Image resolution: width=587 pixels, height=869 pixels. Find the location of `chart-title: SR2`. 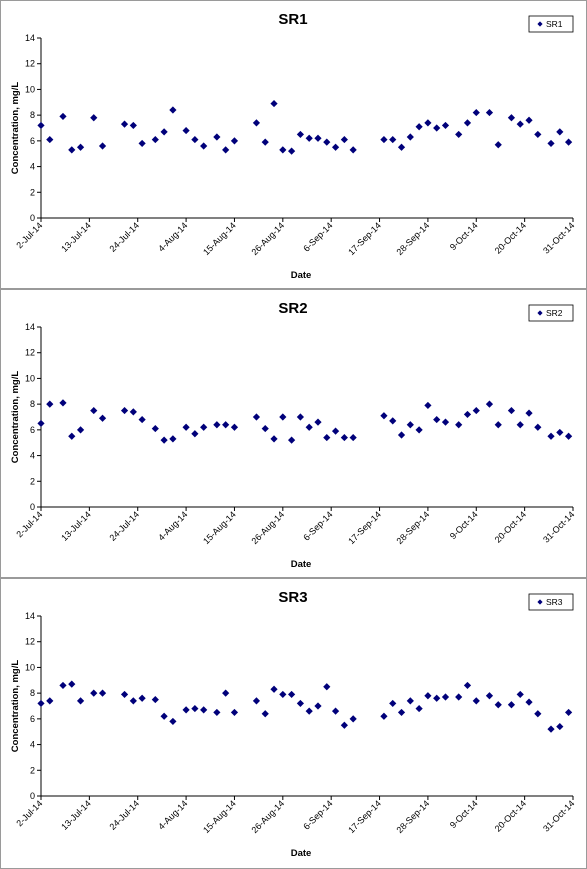

chart-title: SR2 is located at coordinates (292, 308).